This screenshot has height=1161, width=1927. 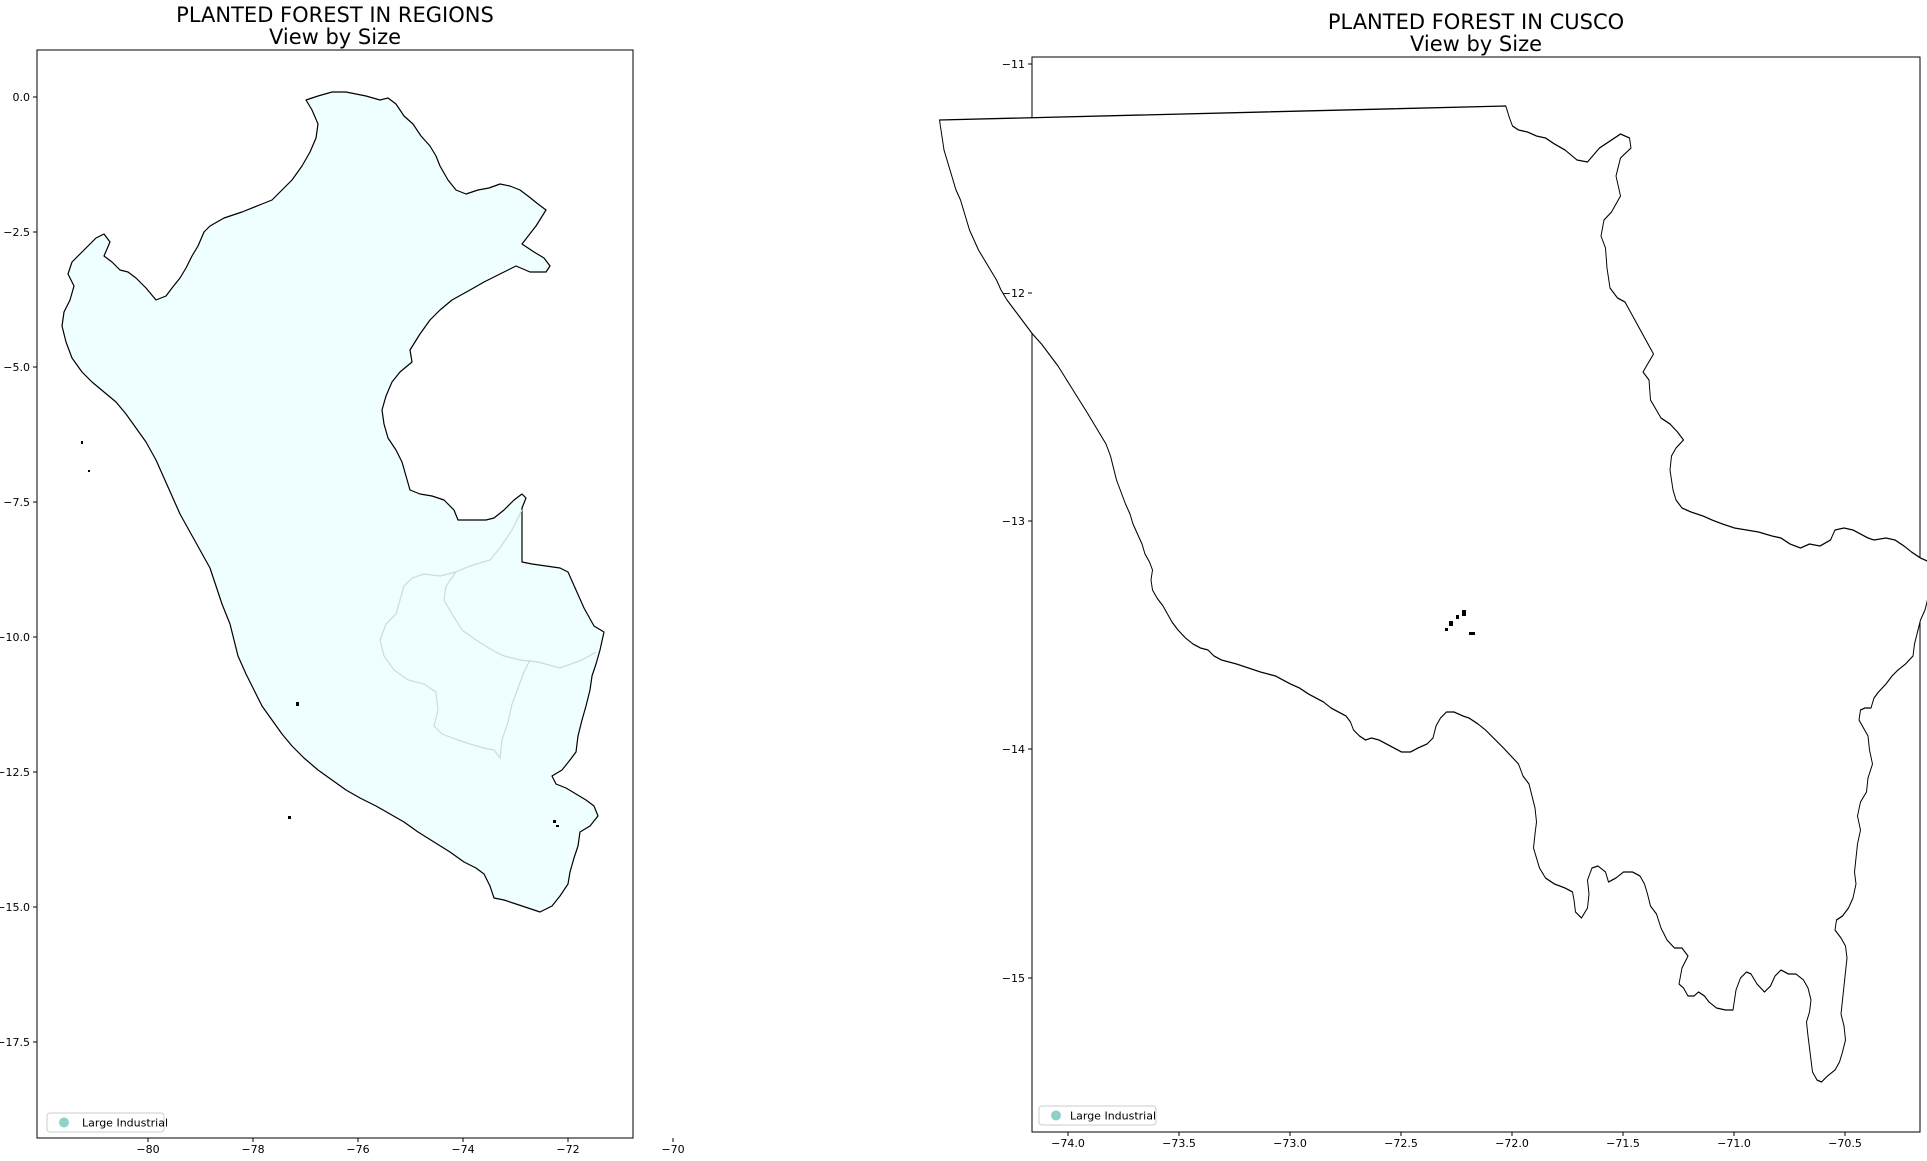 What do you see at coordinates (335, 15) in the screenshot?
I see `map-title-line: PLANTED FOREST IN REGIONS` at bounding box center [335, 15].